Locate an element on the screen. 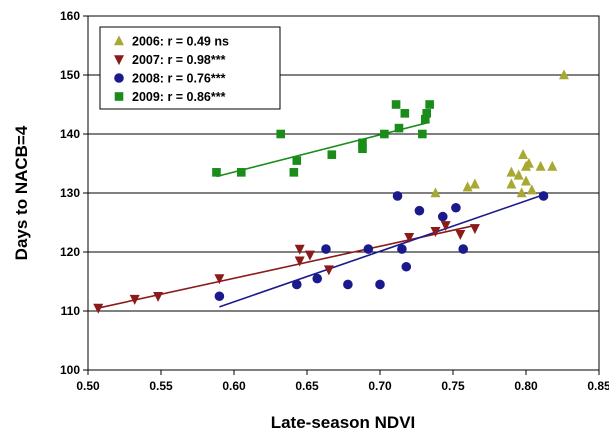  y-tick-label: 110 is located at coordinates (71, 311).